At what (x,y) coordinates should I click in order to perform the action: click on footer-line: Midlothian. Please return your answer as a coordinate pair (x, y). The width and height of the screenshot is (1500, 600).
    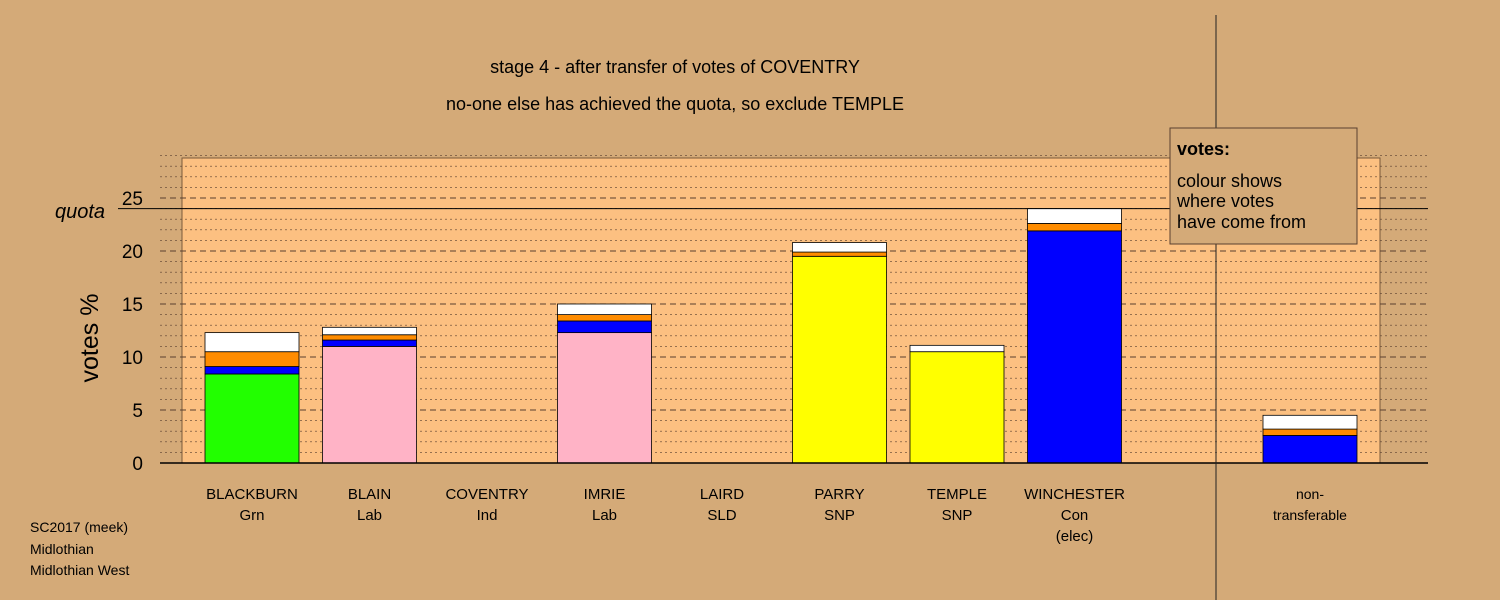
    Looking at the image, I should click on (62, 549).